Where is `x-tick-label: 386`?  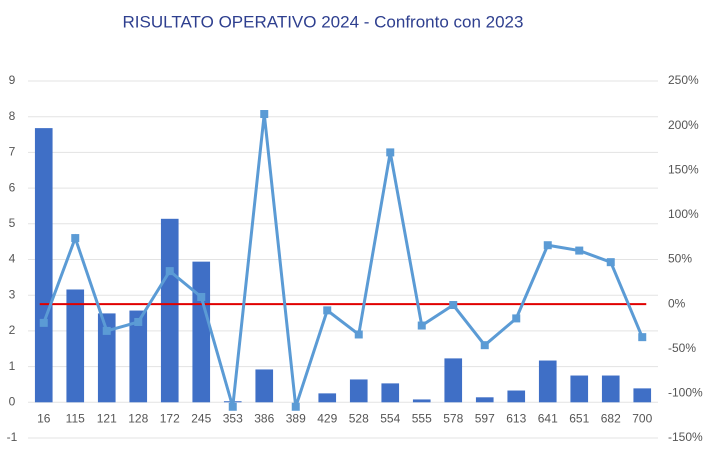 x-tick-label: 386 is located at coordinates (264, 418).